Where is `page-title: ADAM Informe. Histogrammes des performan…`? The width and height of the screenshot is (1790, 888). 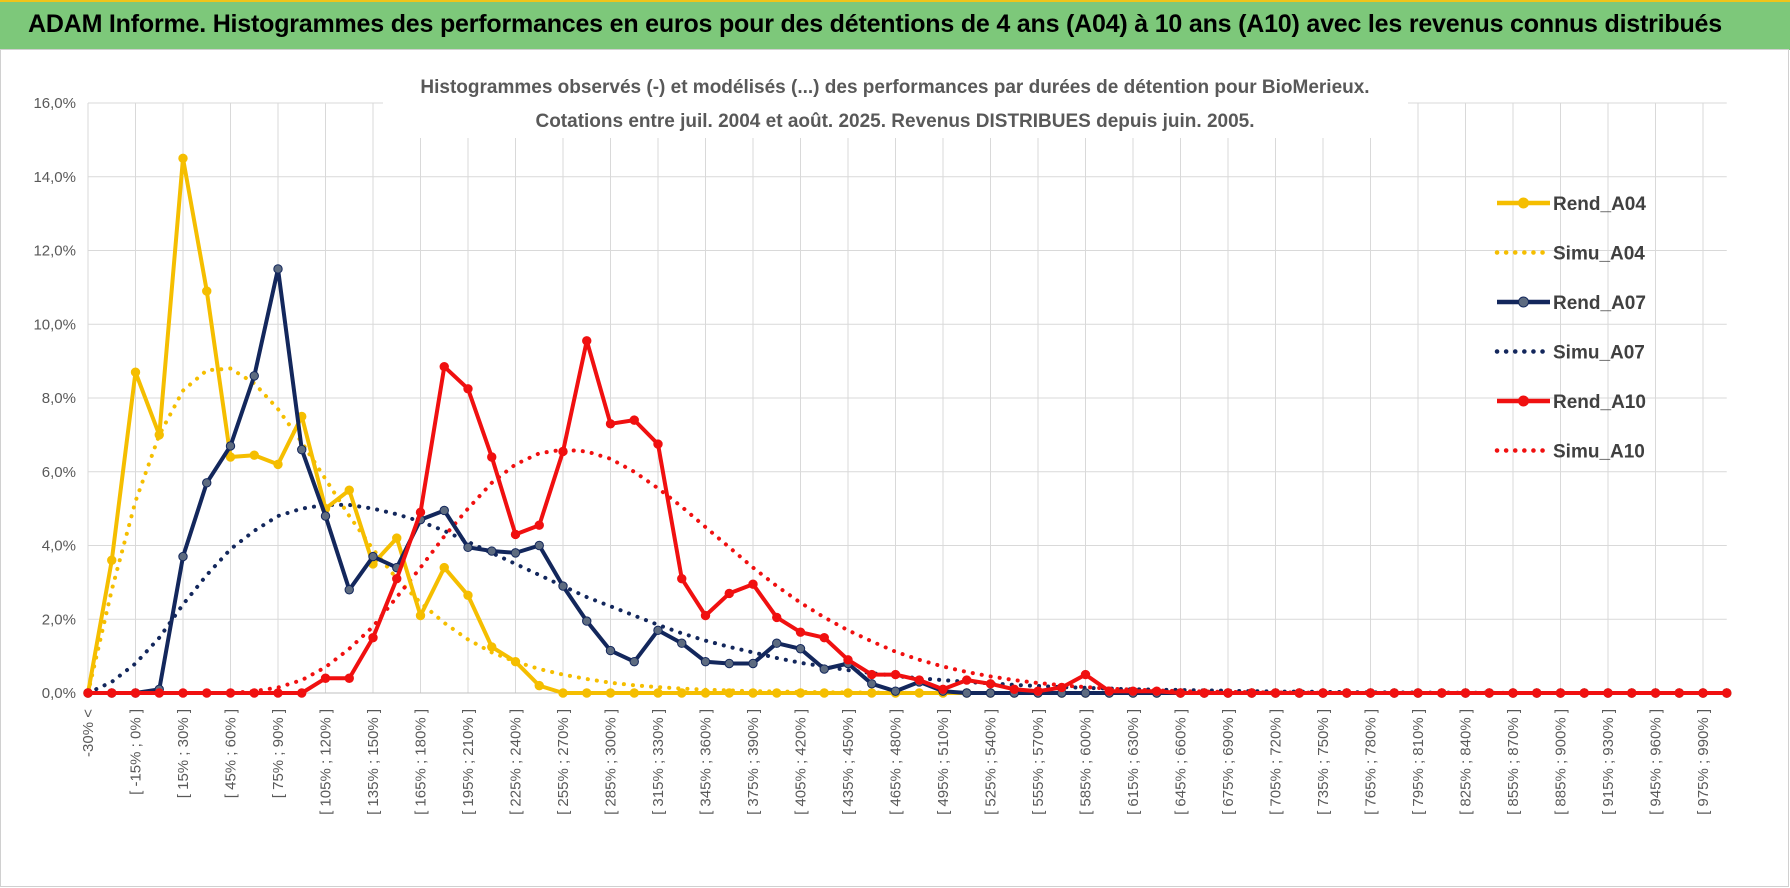 page-title: ADAM Informe. Histogrammes des performan… is located at coordinates (875, 24).